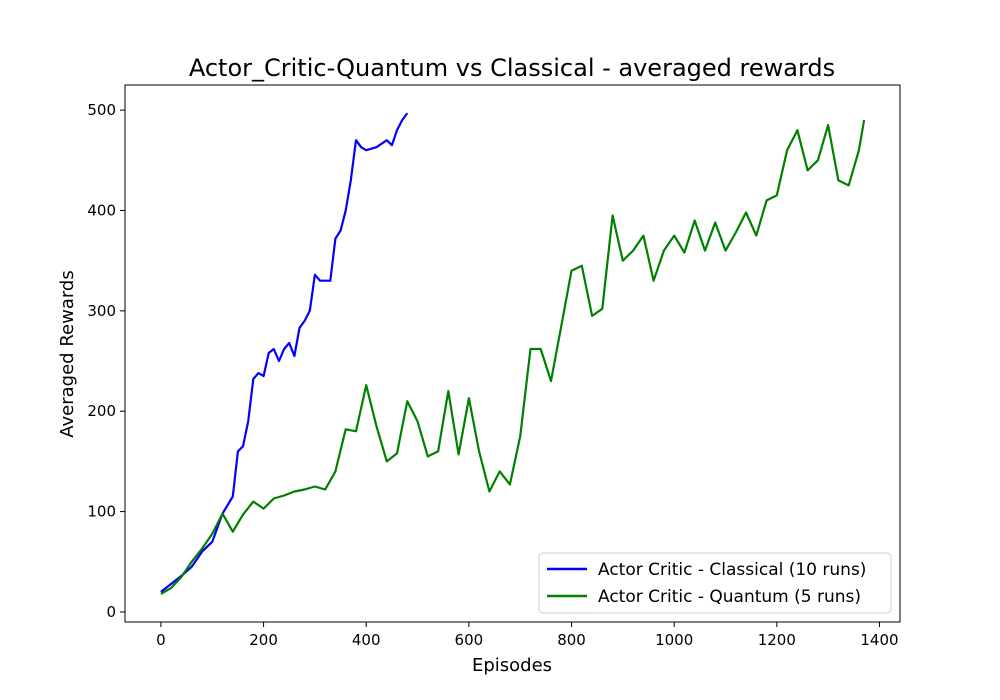  Describe the element at coordinates (263, 640) in the screenshot. I see `x-tick-label: 200` at that location.